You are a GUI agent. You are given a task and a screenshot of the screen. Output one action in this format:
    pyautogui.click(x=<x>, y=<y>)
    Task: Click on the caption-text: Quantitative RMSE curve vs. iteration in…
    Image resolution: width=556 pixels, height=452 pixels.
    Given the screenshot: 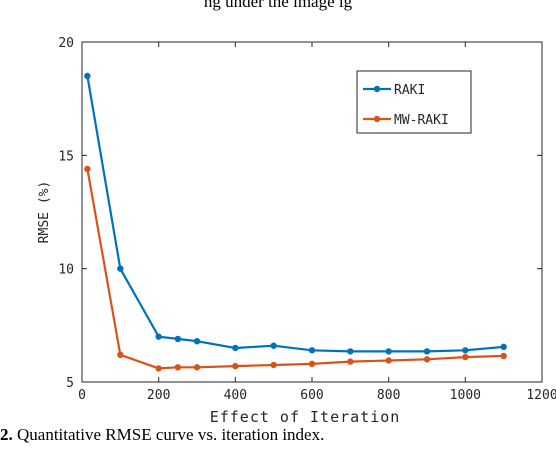 What is the action you would take?
    pyautogui.click(x=171, y=434)
    